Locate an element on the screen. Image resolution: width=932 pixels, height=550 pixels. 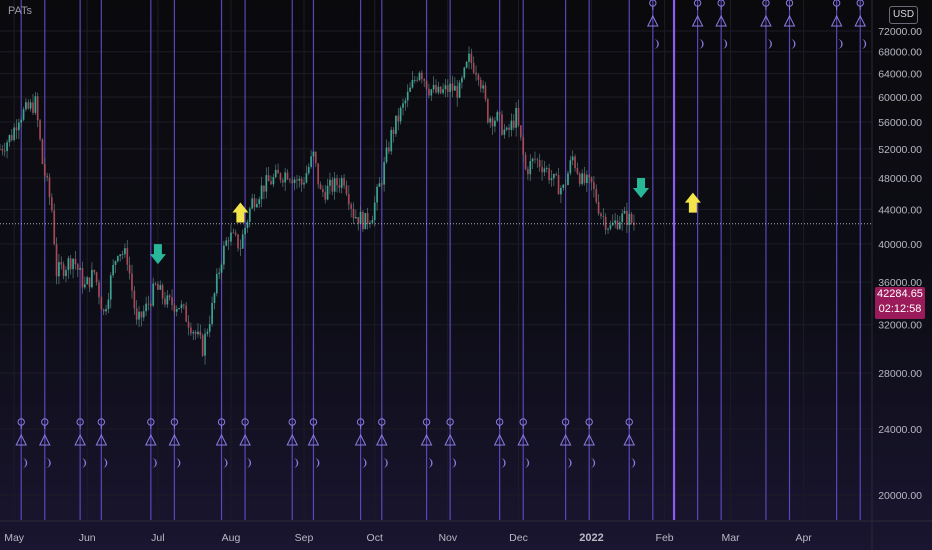
y-tick-label: 48000.00 is located at coordinates (900, 179).